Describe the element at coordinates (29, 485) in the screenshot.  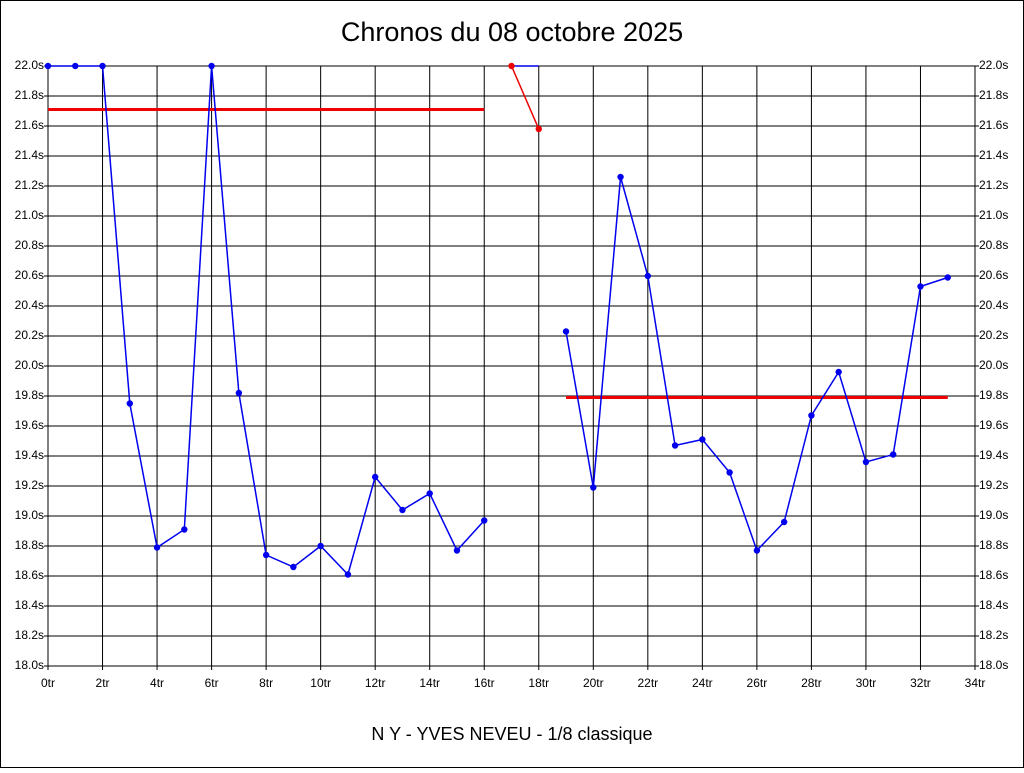
I see `y-tick-label: 19.2s` at that location.